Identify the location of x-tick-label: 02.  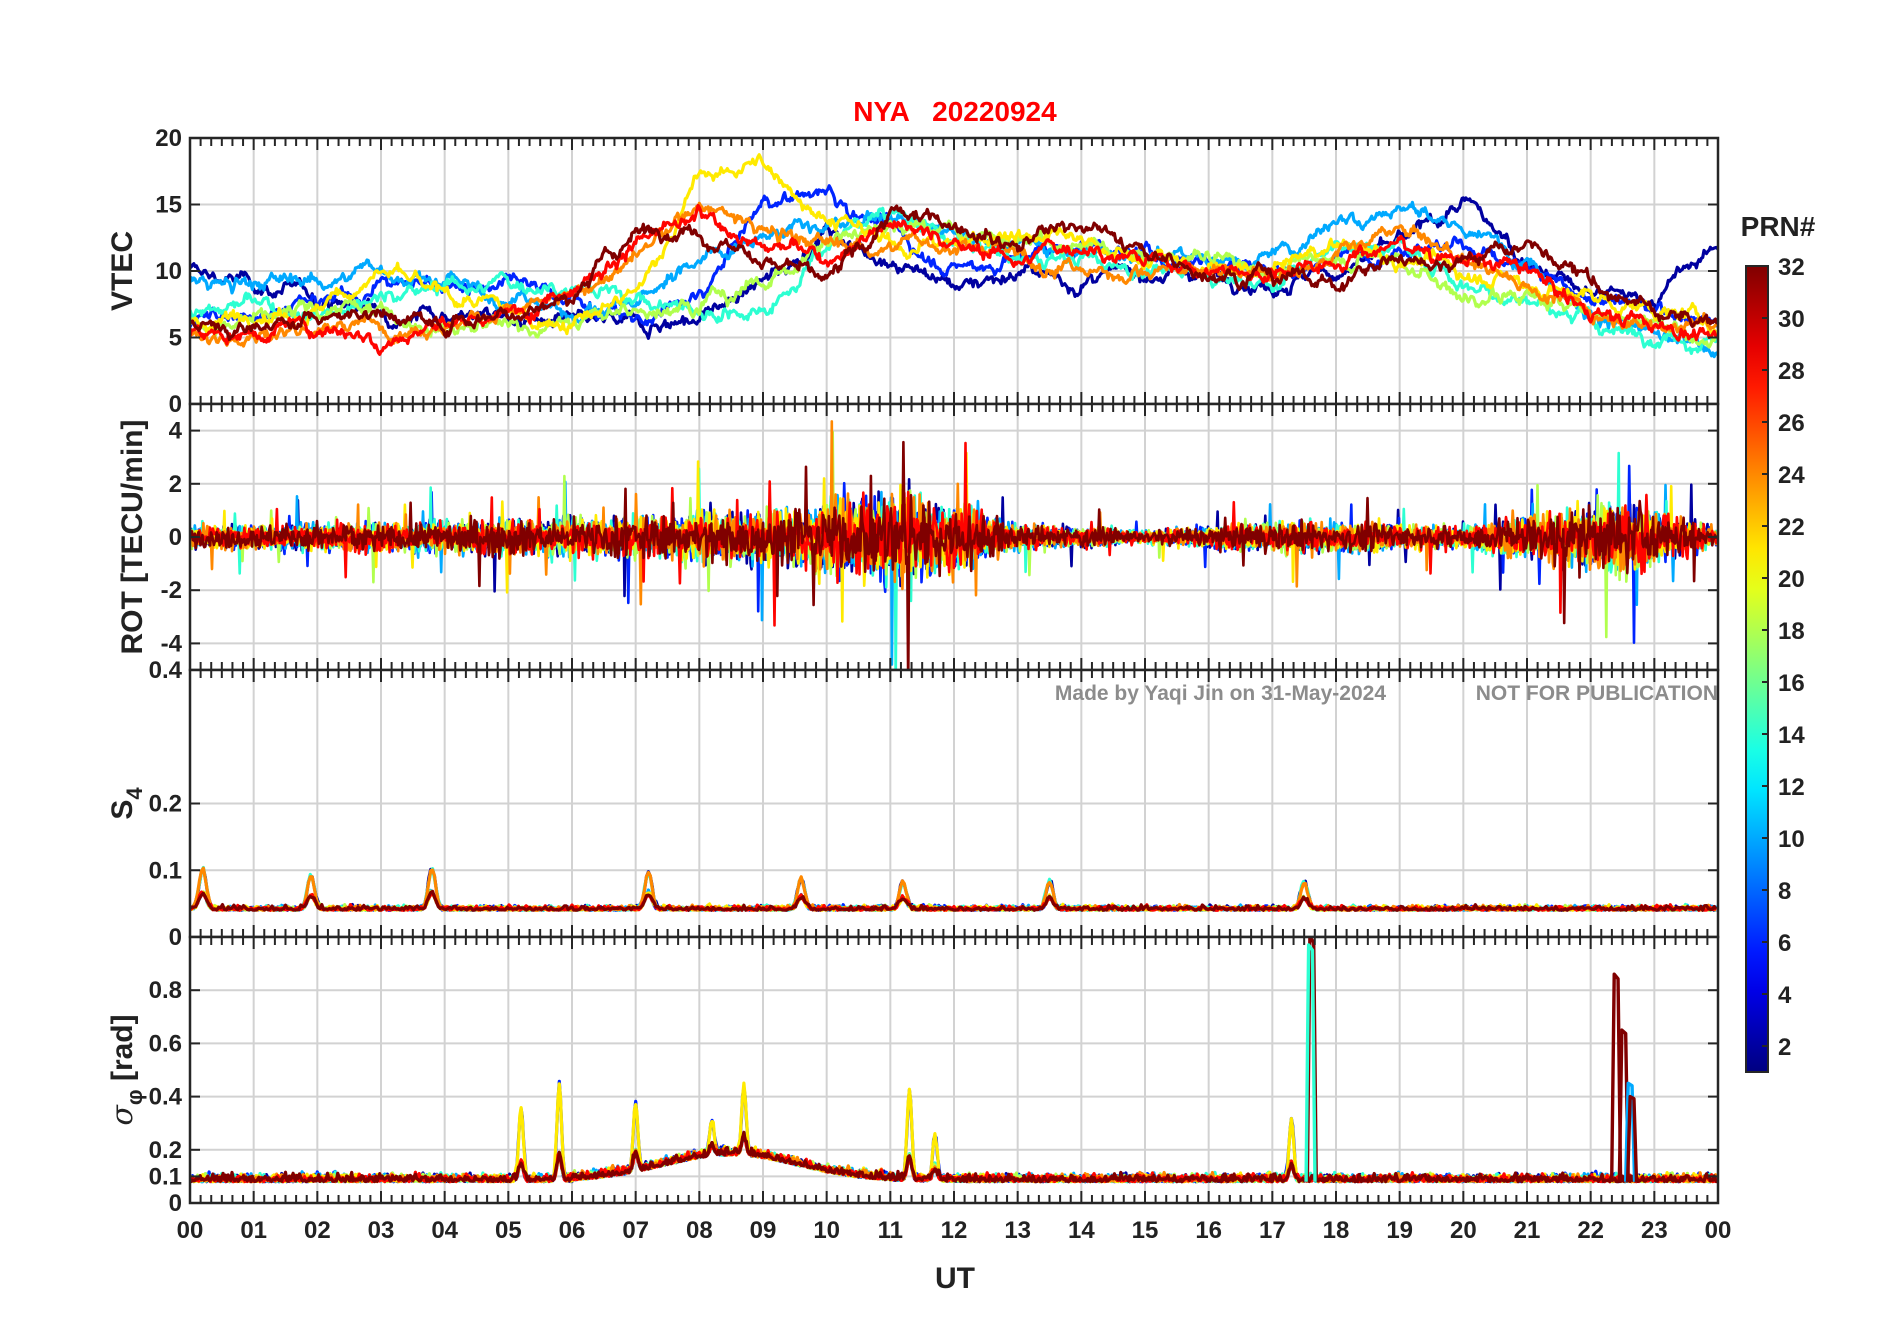
(317, 1230).